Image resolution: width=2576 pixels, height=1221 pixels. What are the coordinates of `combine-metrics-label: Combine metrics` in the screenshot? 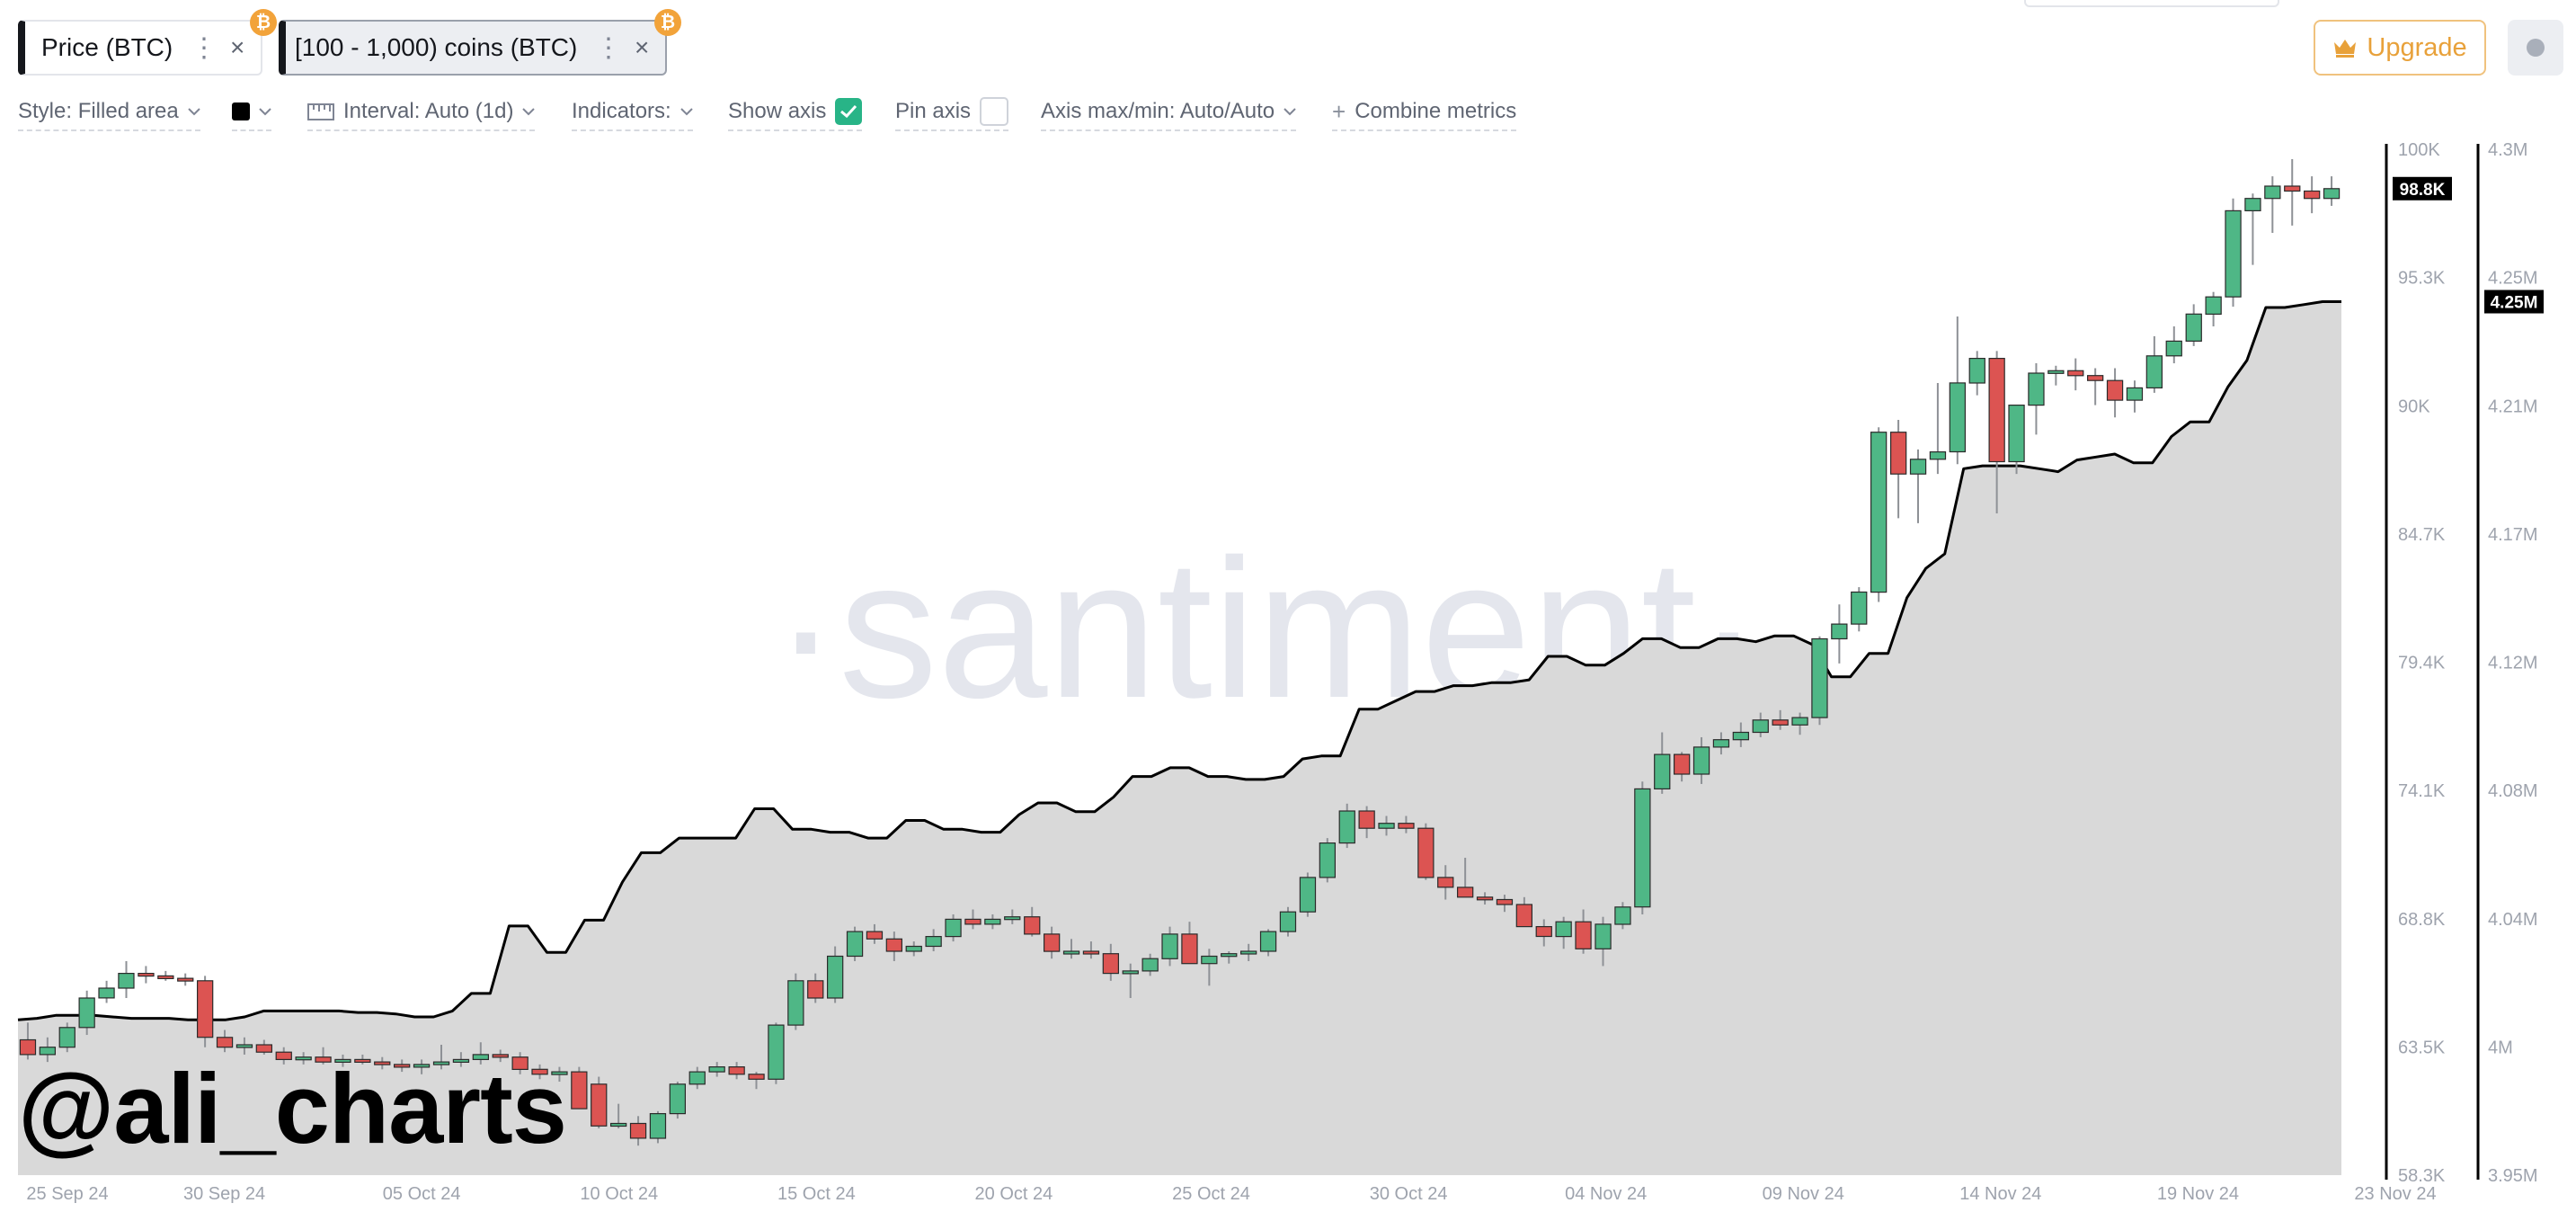 It's located at (1436, 111).